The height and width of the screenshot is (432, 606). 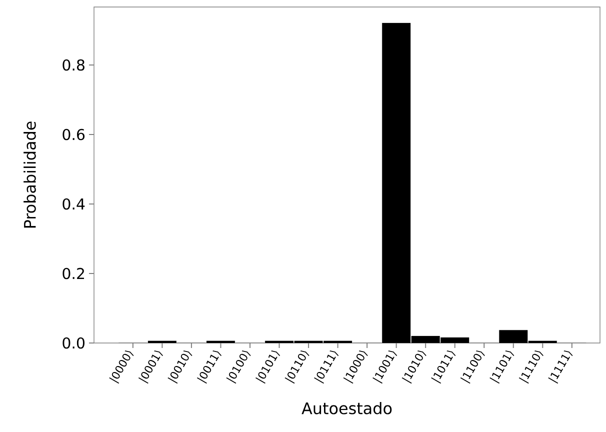 What do you see at coordinates (73, 204) in the screenshot?
I see `y-tick-label: 0.4` at bounding box center [73, 204].